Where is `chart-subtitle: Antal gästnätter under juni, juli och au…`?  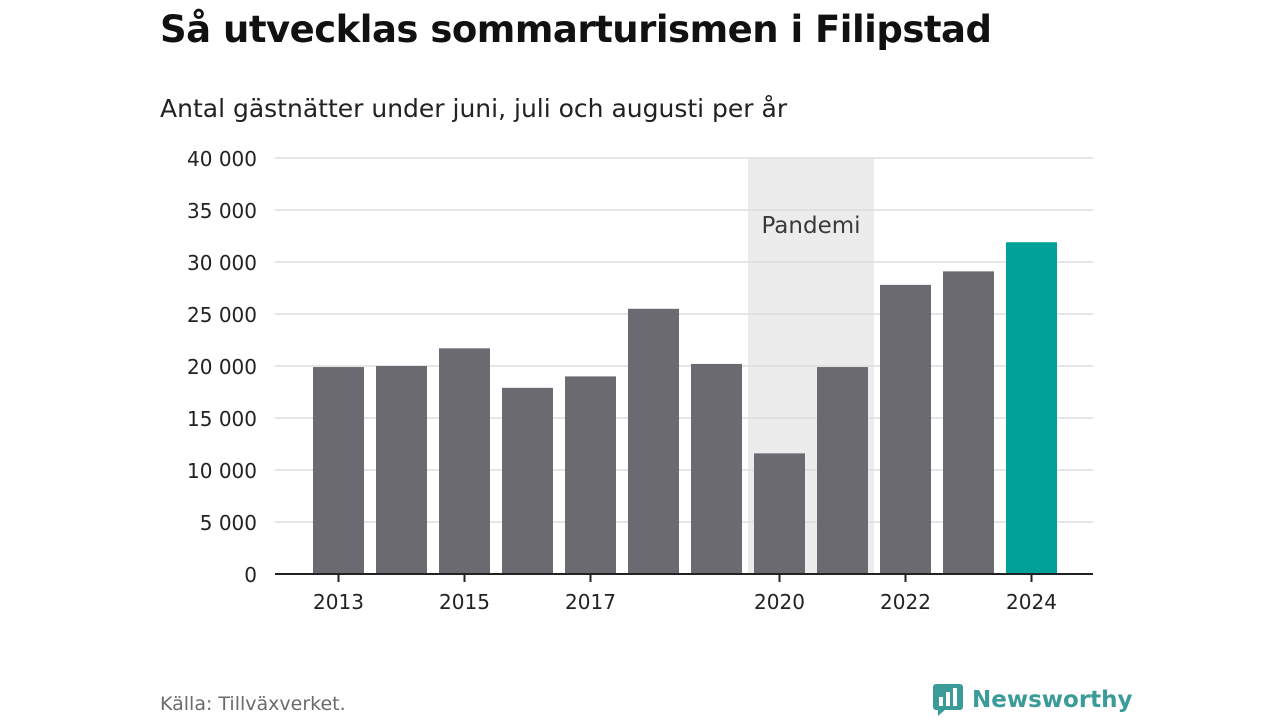 chart-subtitle: Antal gästnätter under juni, juli och au… is located at coordinates (474, 108).